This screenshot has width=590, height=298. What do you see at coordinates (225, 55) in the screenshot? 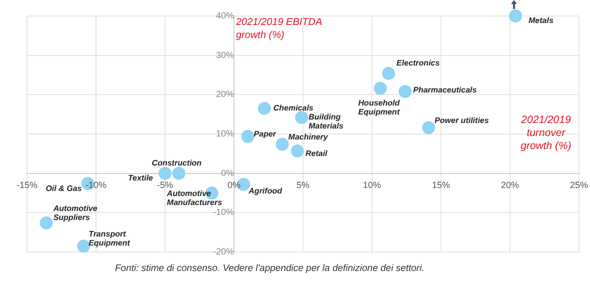
I see `y-tick-label: 30%` at bounding box center [225, 55].